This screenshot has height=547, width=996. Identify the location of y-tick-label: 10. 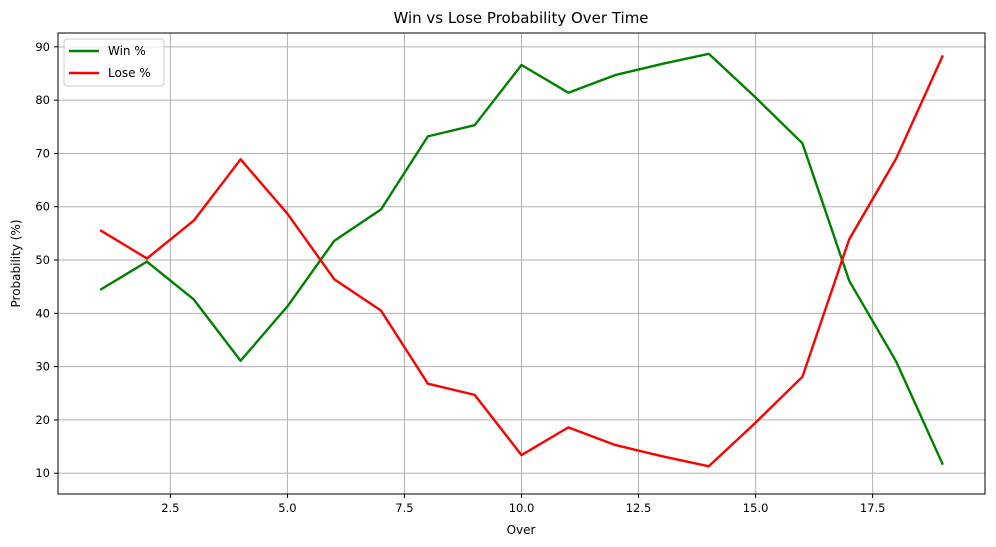
(42, 473).